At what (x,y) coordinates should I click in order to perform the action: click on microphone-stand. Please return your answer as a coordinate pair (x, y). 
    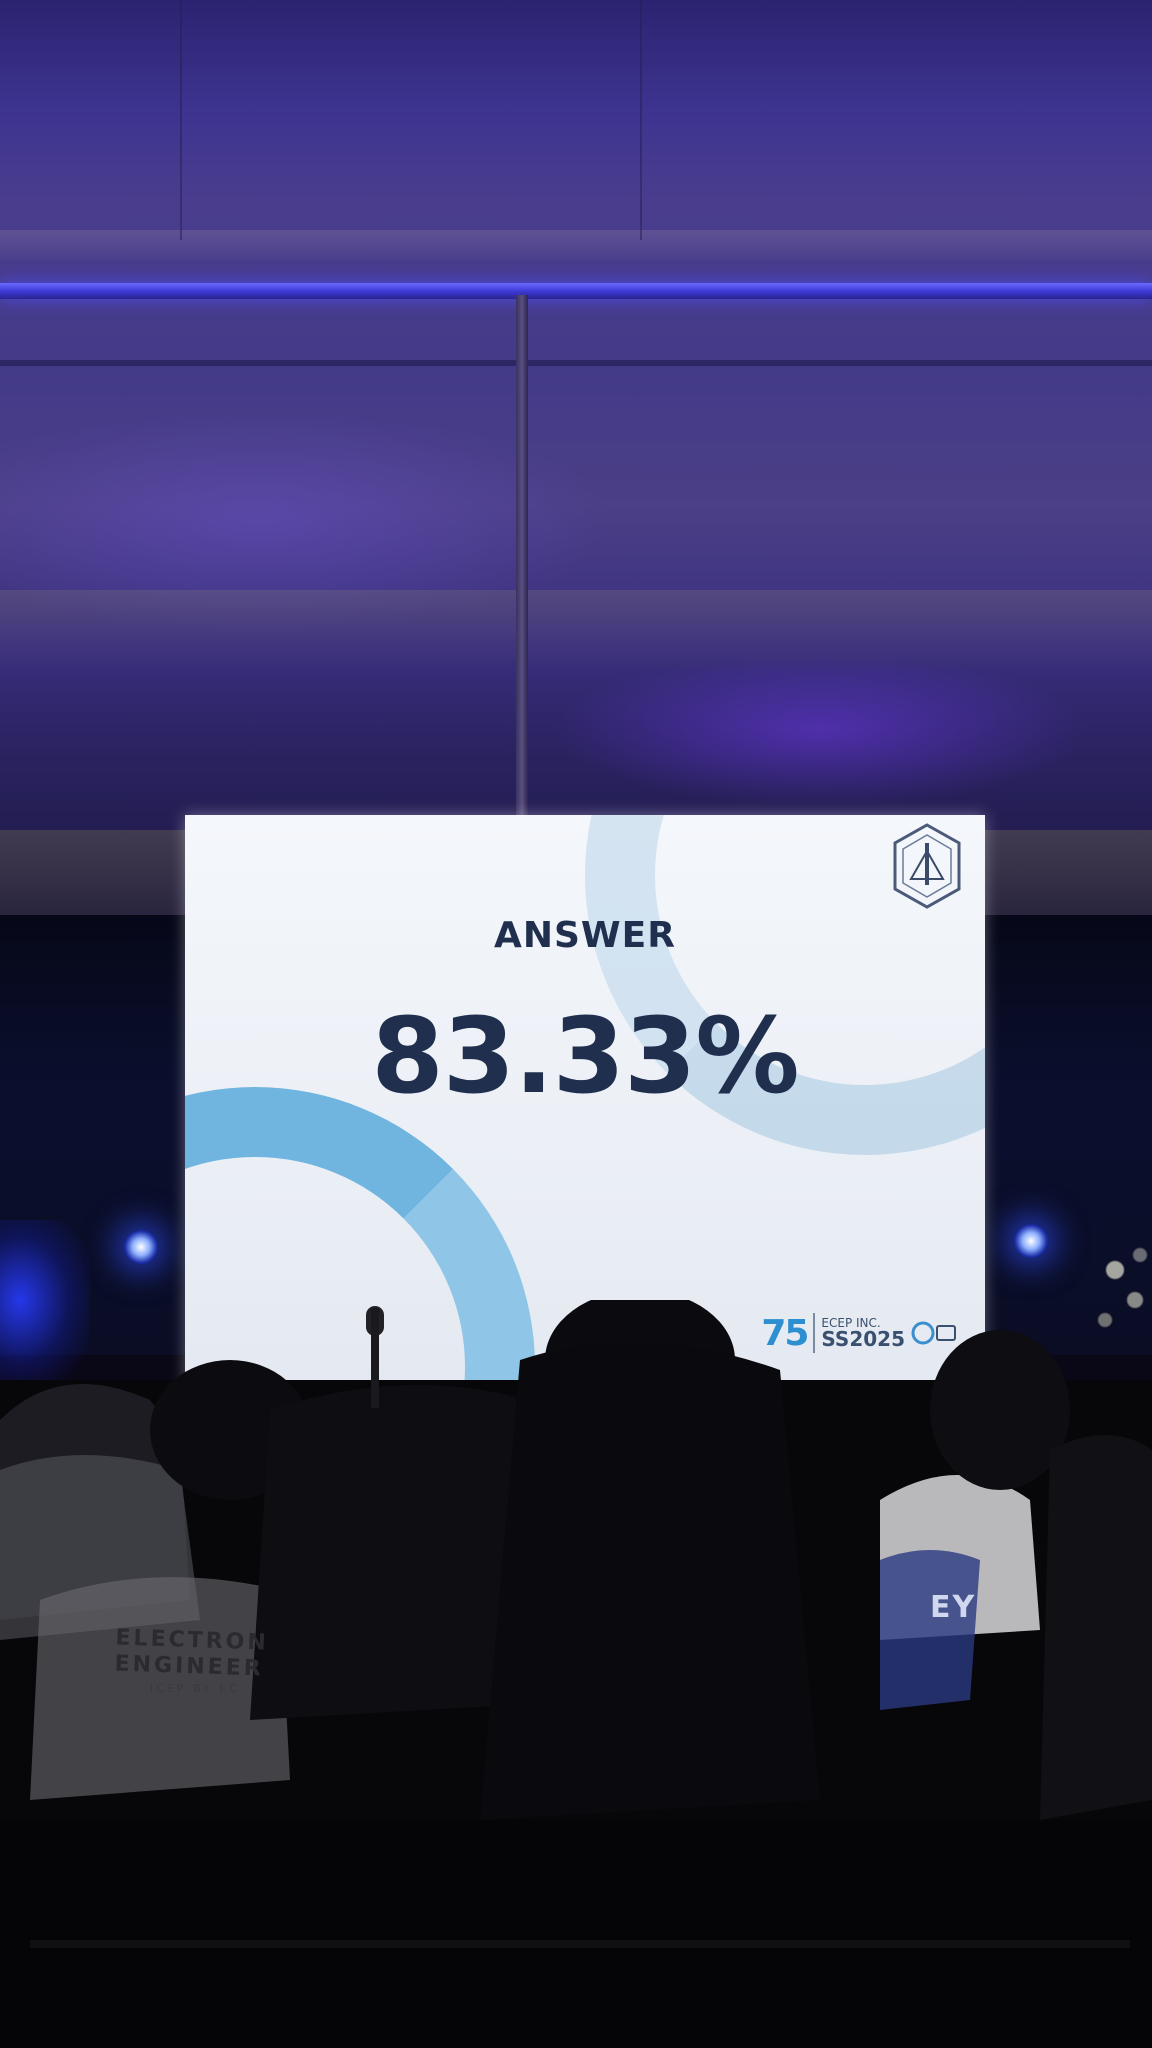
    Looking at the image, I should click on (375, 1358).